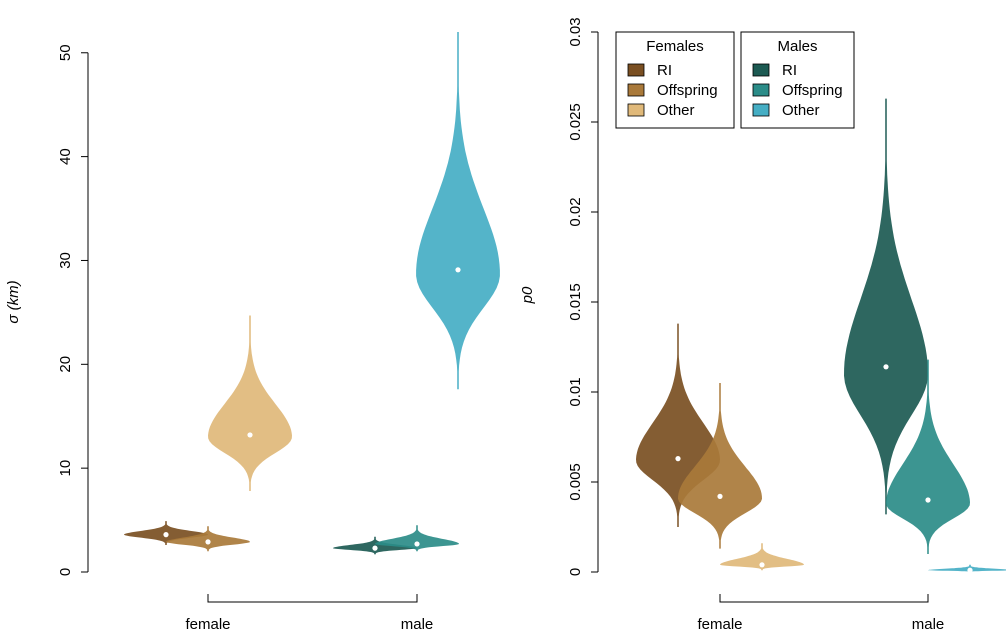 This screenshot has height=634, width=1006. Describe the element at coordinates (13, 301) in the screenshot. I see `y-axis-label: σ (km)` at that location.